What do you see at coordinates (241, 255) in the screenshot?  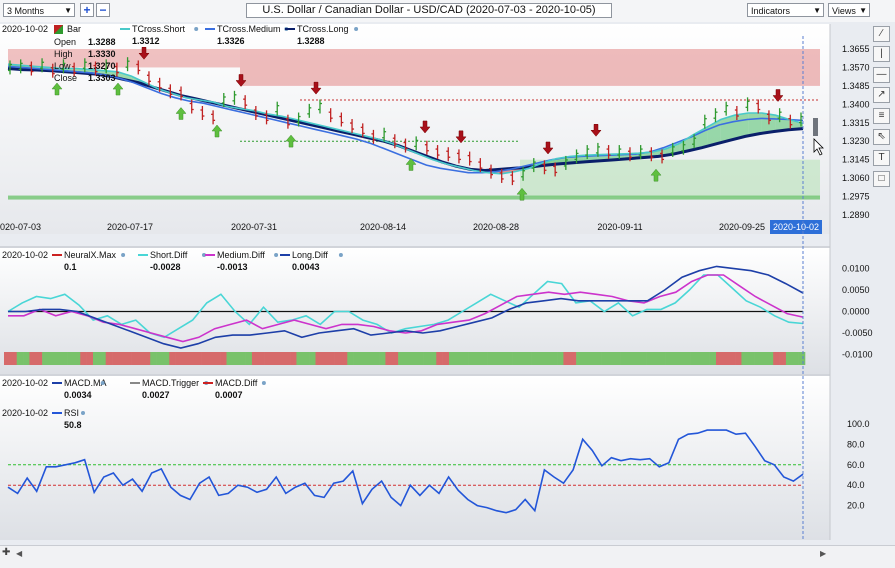 I see `neural-legend-name: Medium.Diff` at bounding box center [241, 255].